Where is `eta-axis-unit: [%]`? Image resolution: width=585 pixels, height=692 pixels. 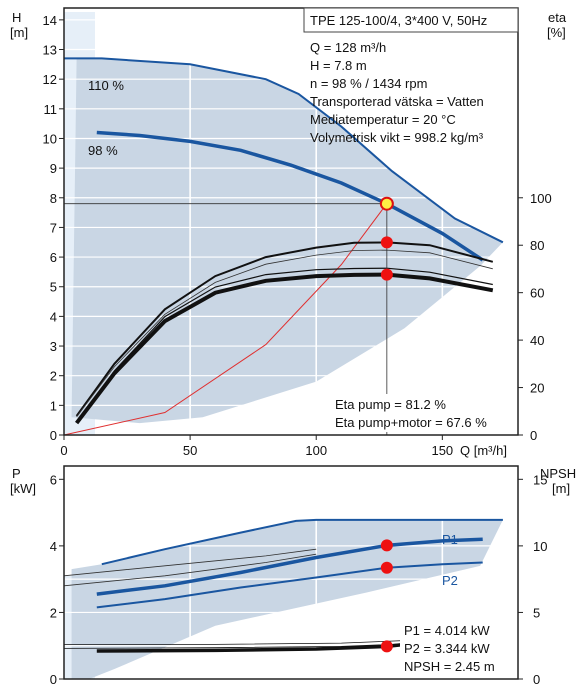
eta-axis-unit: [%] is located at coordinates (556, 32).